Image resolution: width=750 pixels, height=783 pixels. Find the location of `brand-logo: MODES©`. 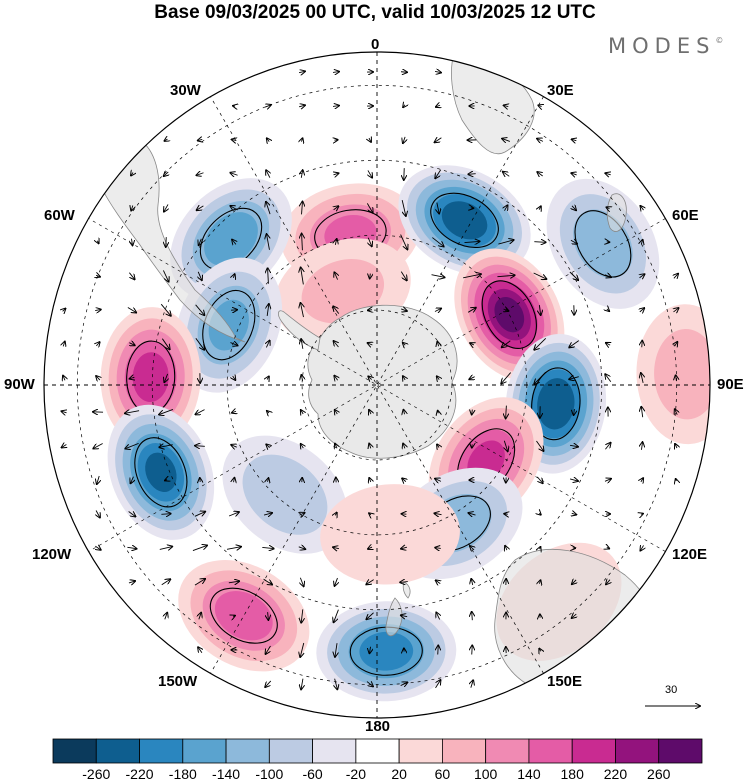

brand-logo: MODES© is located at coordinates (665, 46).